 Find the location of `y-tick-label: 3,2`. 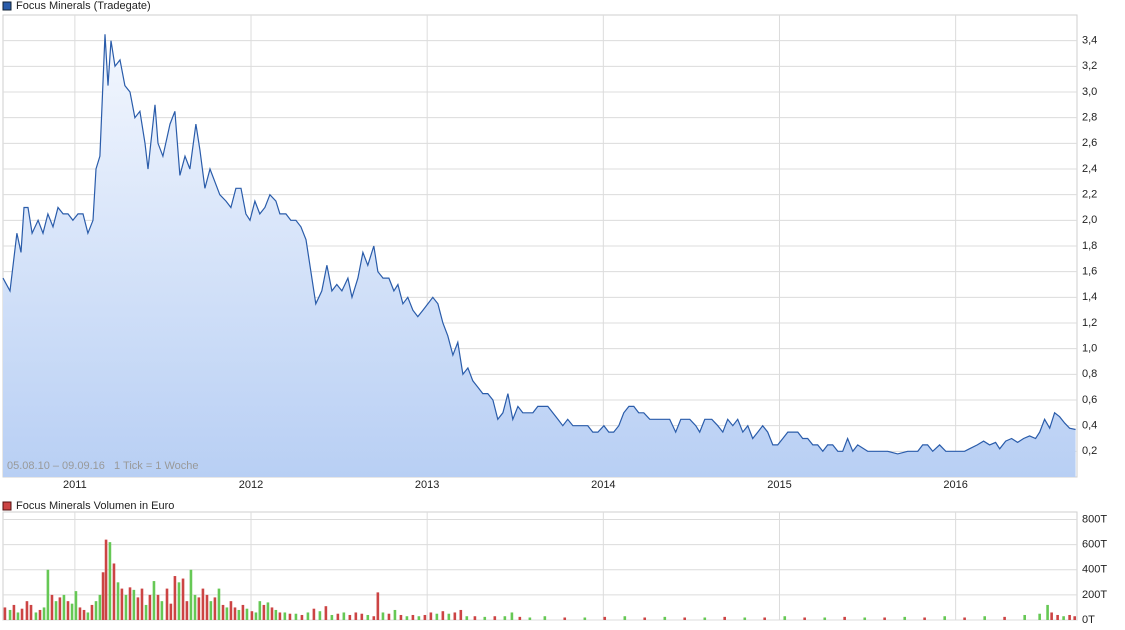

y-tick-label: 3,2 is located at coordinates (1089, 66).